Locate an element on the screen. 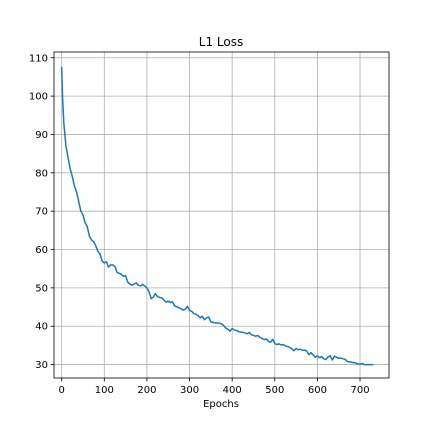  chart-title: L1 Loss is located at coordinates (221, 42).